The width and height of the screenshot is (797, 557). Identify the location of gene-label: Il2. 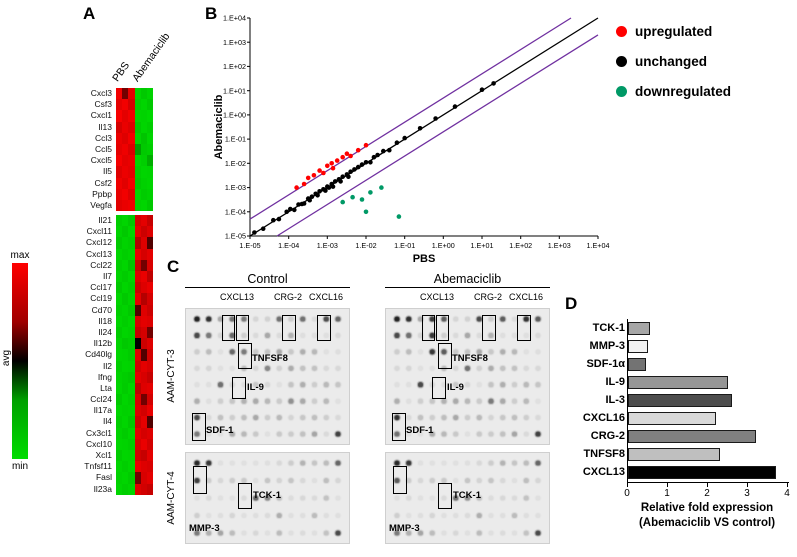
(107, 365).